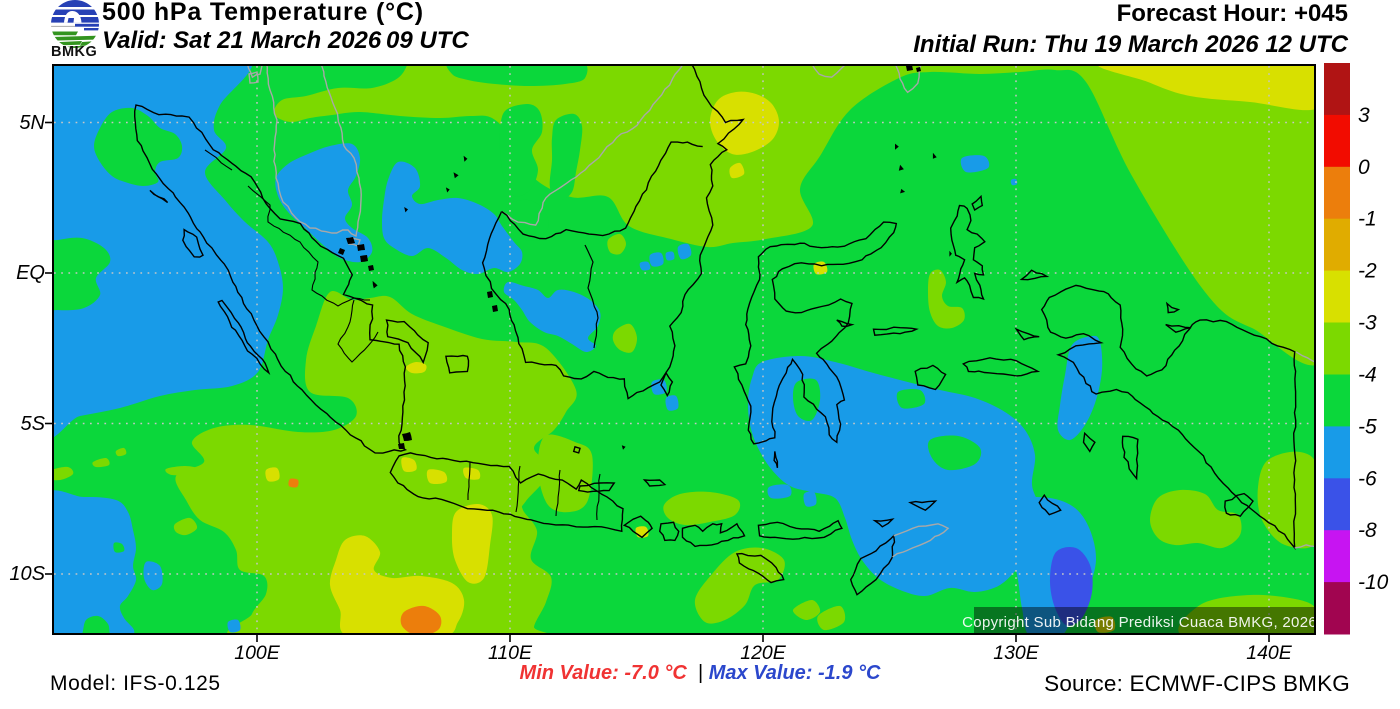 The height and width of the screenshot is (709, 1400). What do you see at coordinates (1367, 323) in the screenshot?
I see `svg-text: -3` at bounding box center [1367, 323].